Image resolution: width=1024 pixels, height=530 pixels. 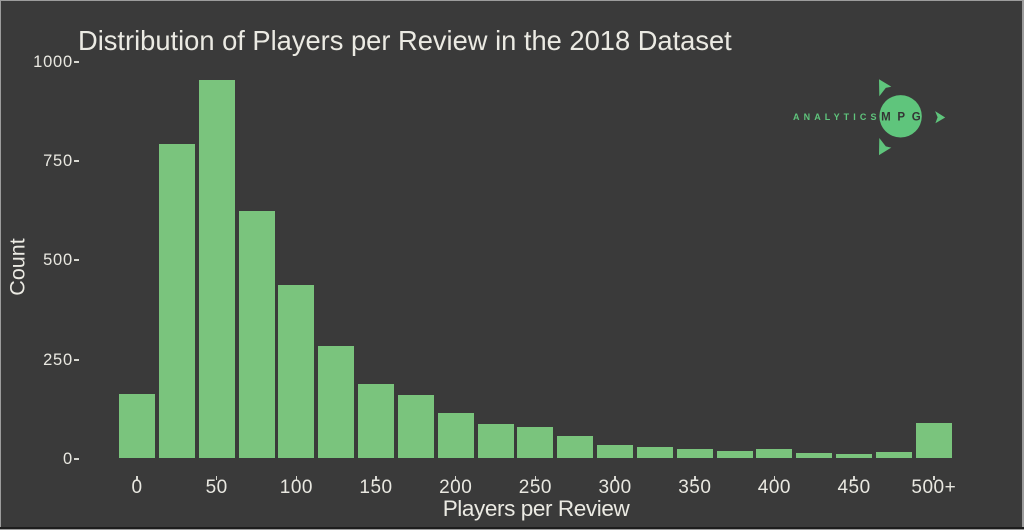 What do you see at coordinates (904, 118) in the screenshot?
I see `svg-text: MPG` at bounding box center [904, 118].